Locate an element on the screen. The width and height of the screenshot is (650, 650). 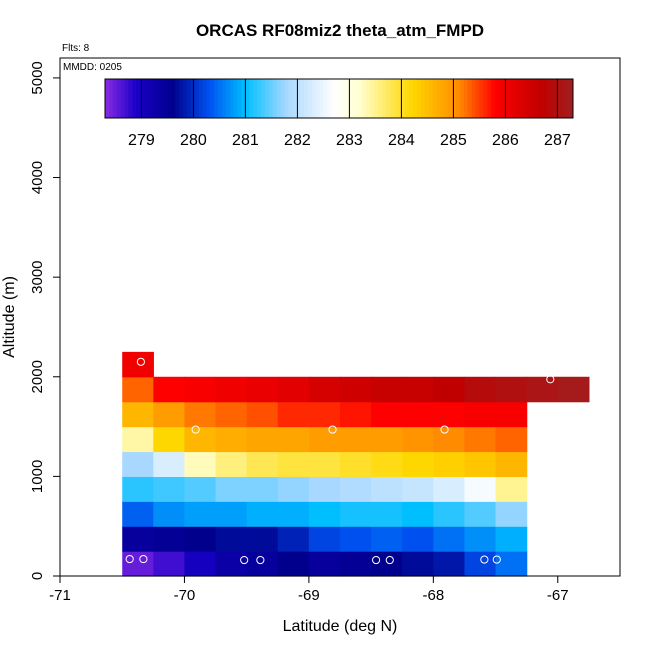
x-tick-label: -68 is located at coordinates (433, 595).